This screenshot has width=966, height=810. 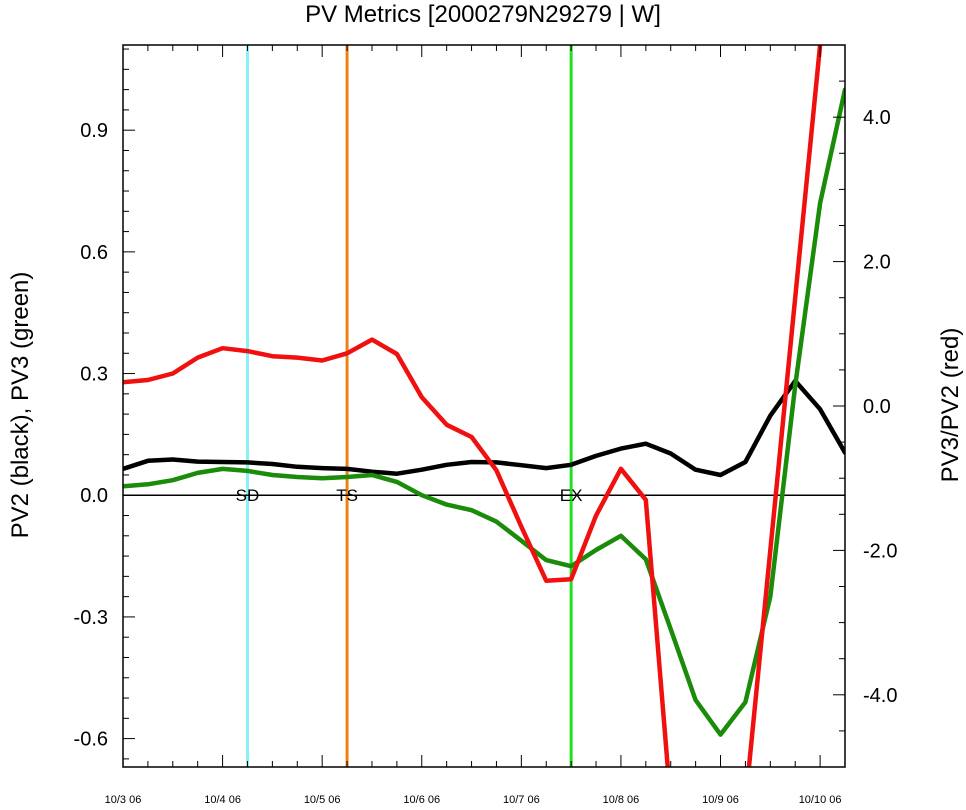 I want to click on chart-title: PV Metrics [2000279N29279 | W], so click(x=483, y=14).